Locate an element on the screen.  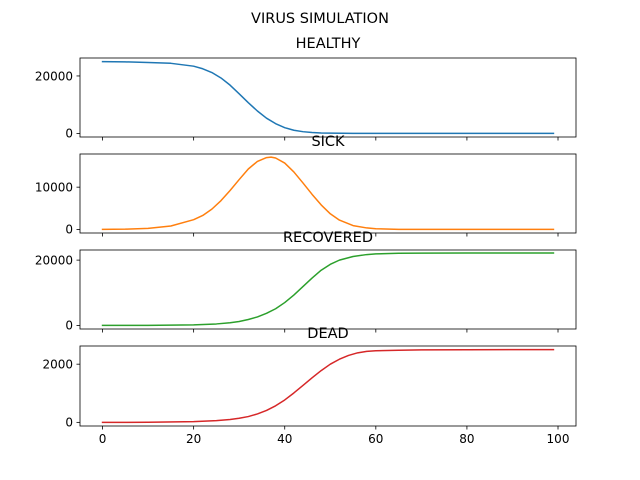
dead-series-line is located at coordinates (328, 386).